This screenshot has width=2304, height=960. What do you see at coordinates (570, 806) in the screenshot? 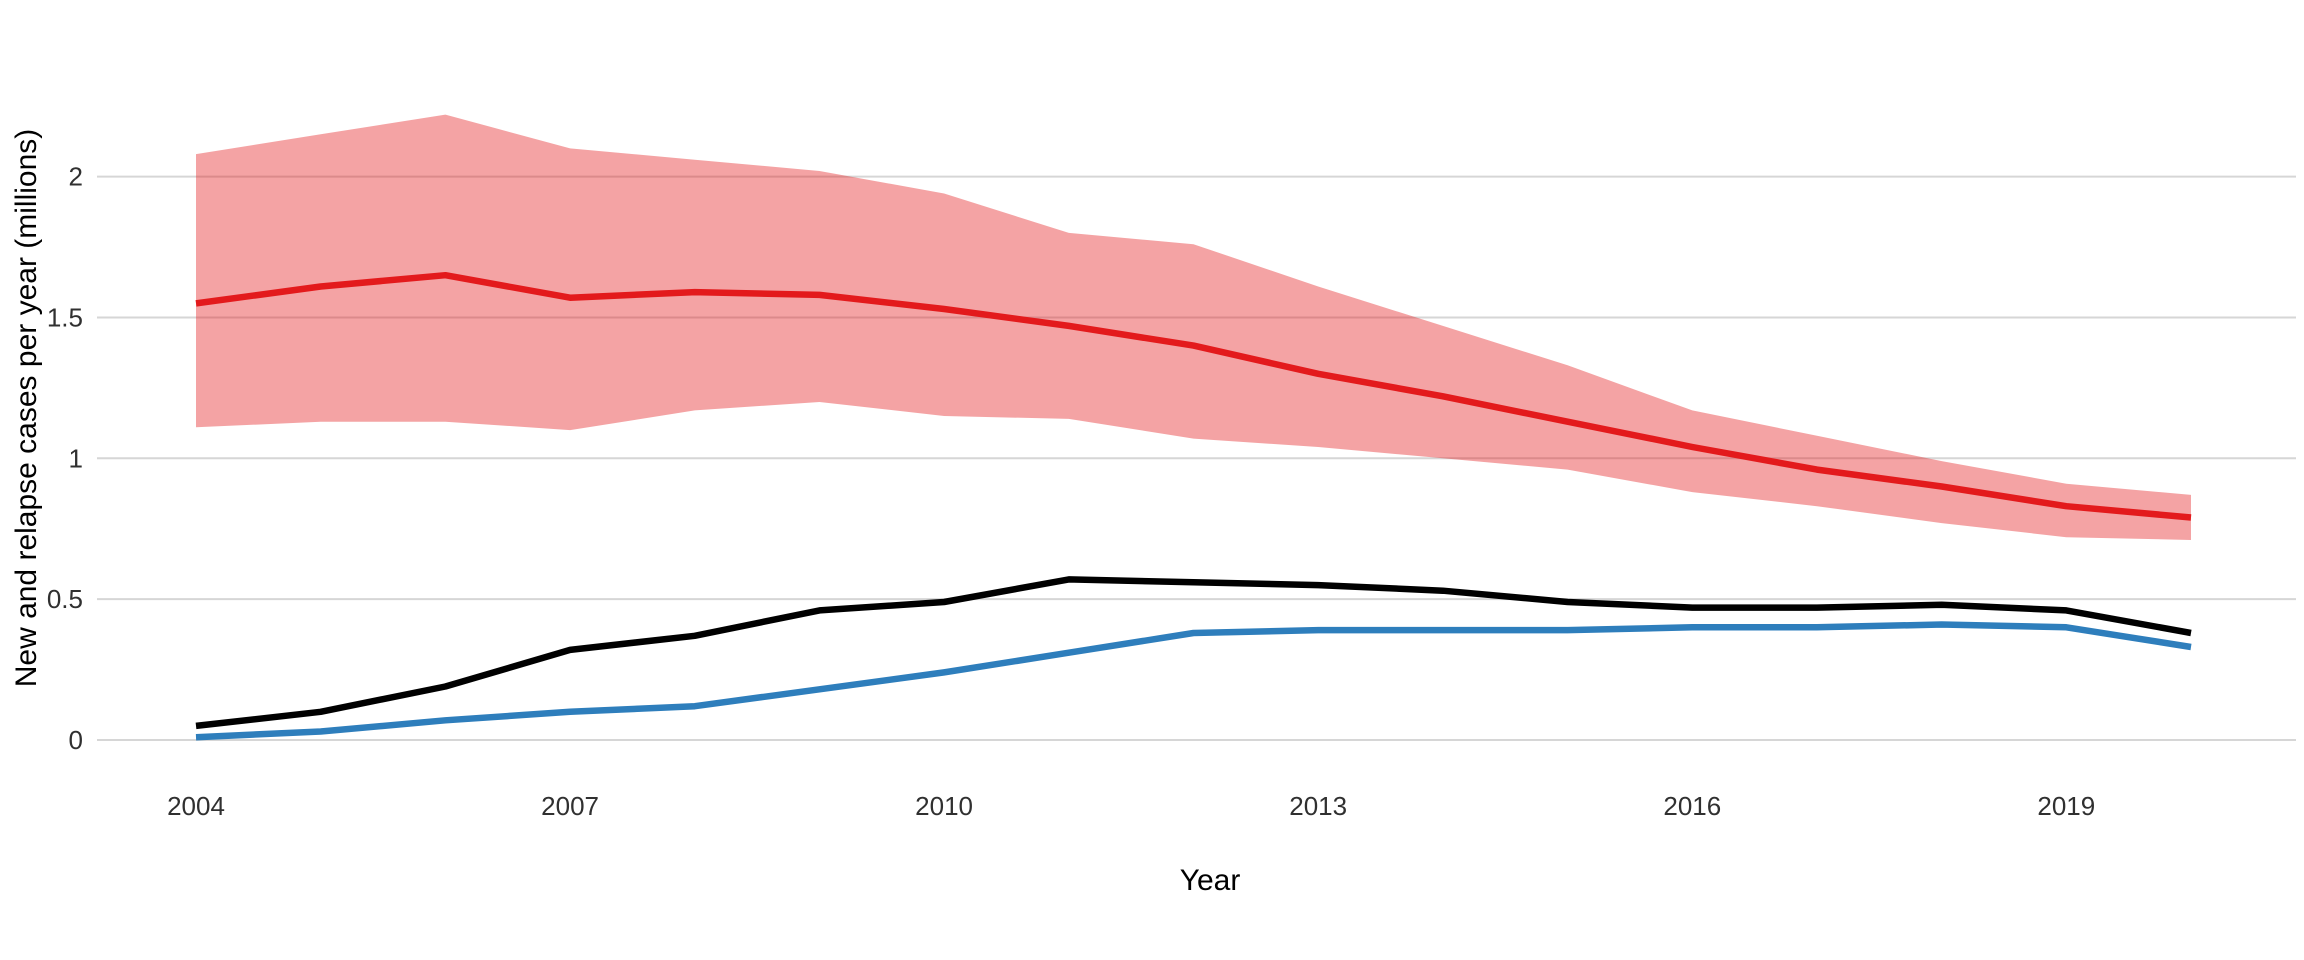
I see `x-tick-label: 2007` at bounding box center [570, 806].